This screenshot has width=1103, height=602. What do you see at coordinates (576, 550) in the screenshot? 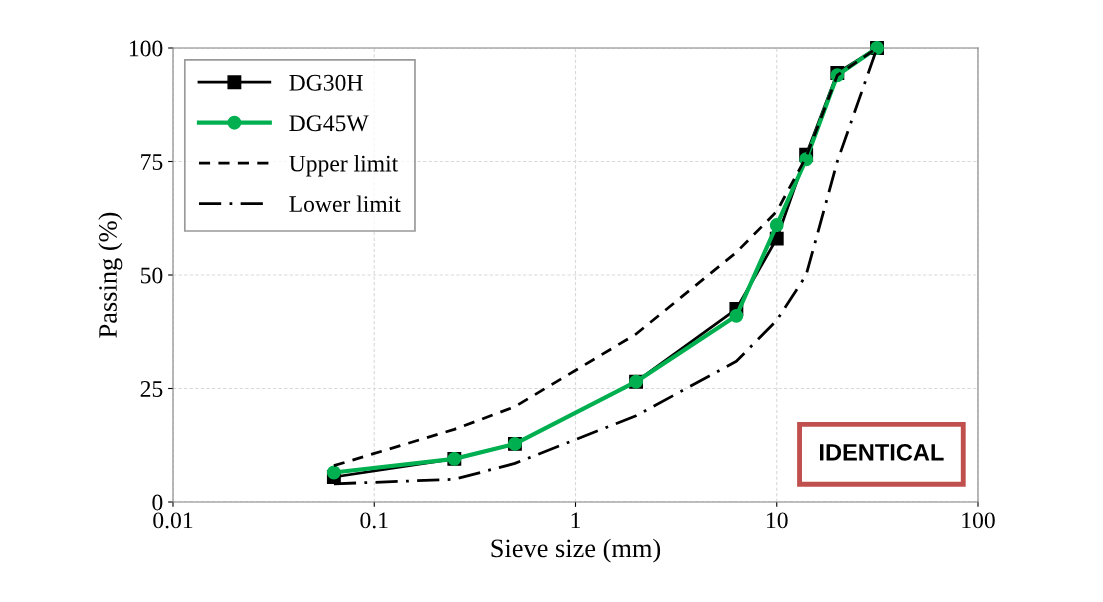
I see `x-axis-title: Sieve size (mm)` at bounding box center [576, 550].